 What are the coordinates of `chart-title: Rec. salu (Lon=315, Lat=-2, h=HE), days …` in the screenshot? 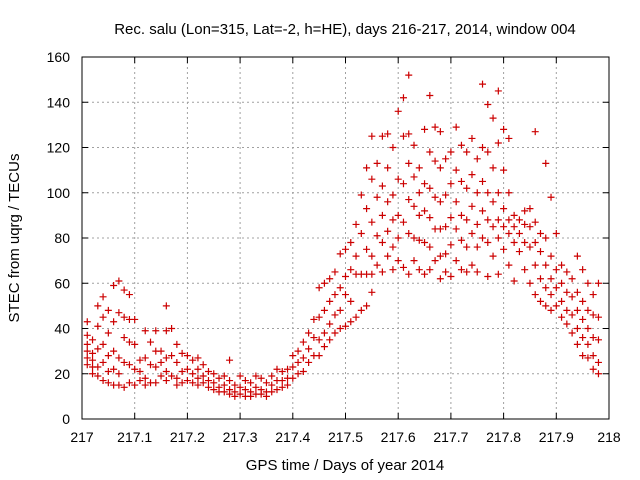 It's located at (345, 29).